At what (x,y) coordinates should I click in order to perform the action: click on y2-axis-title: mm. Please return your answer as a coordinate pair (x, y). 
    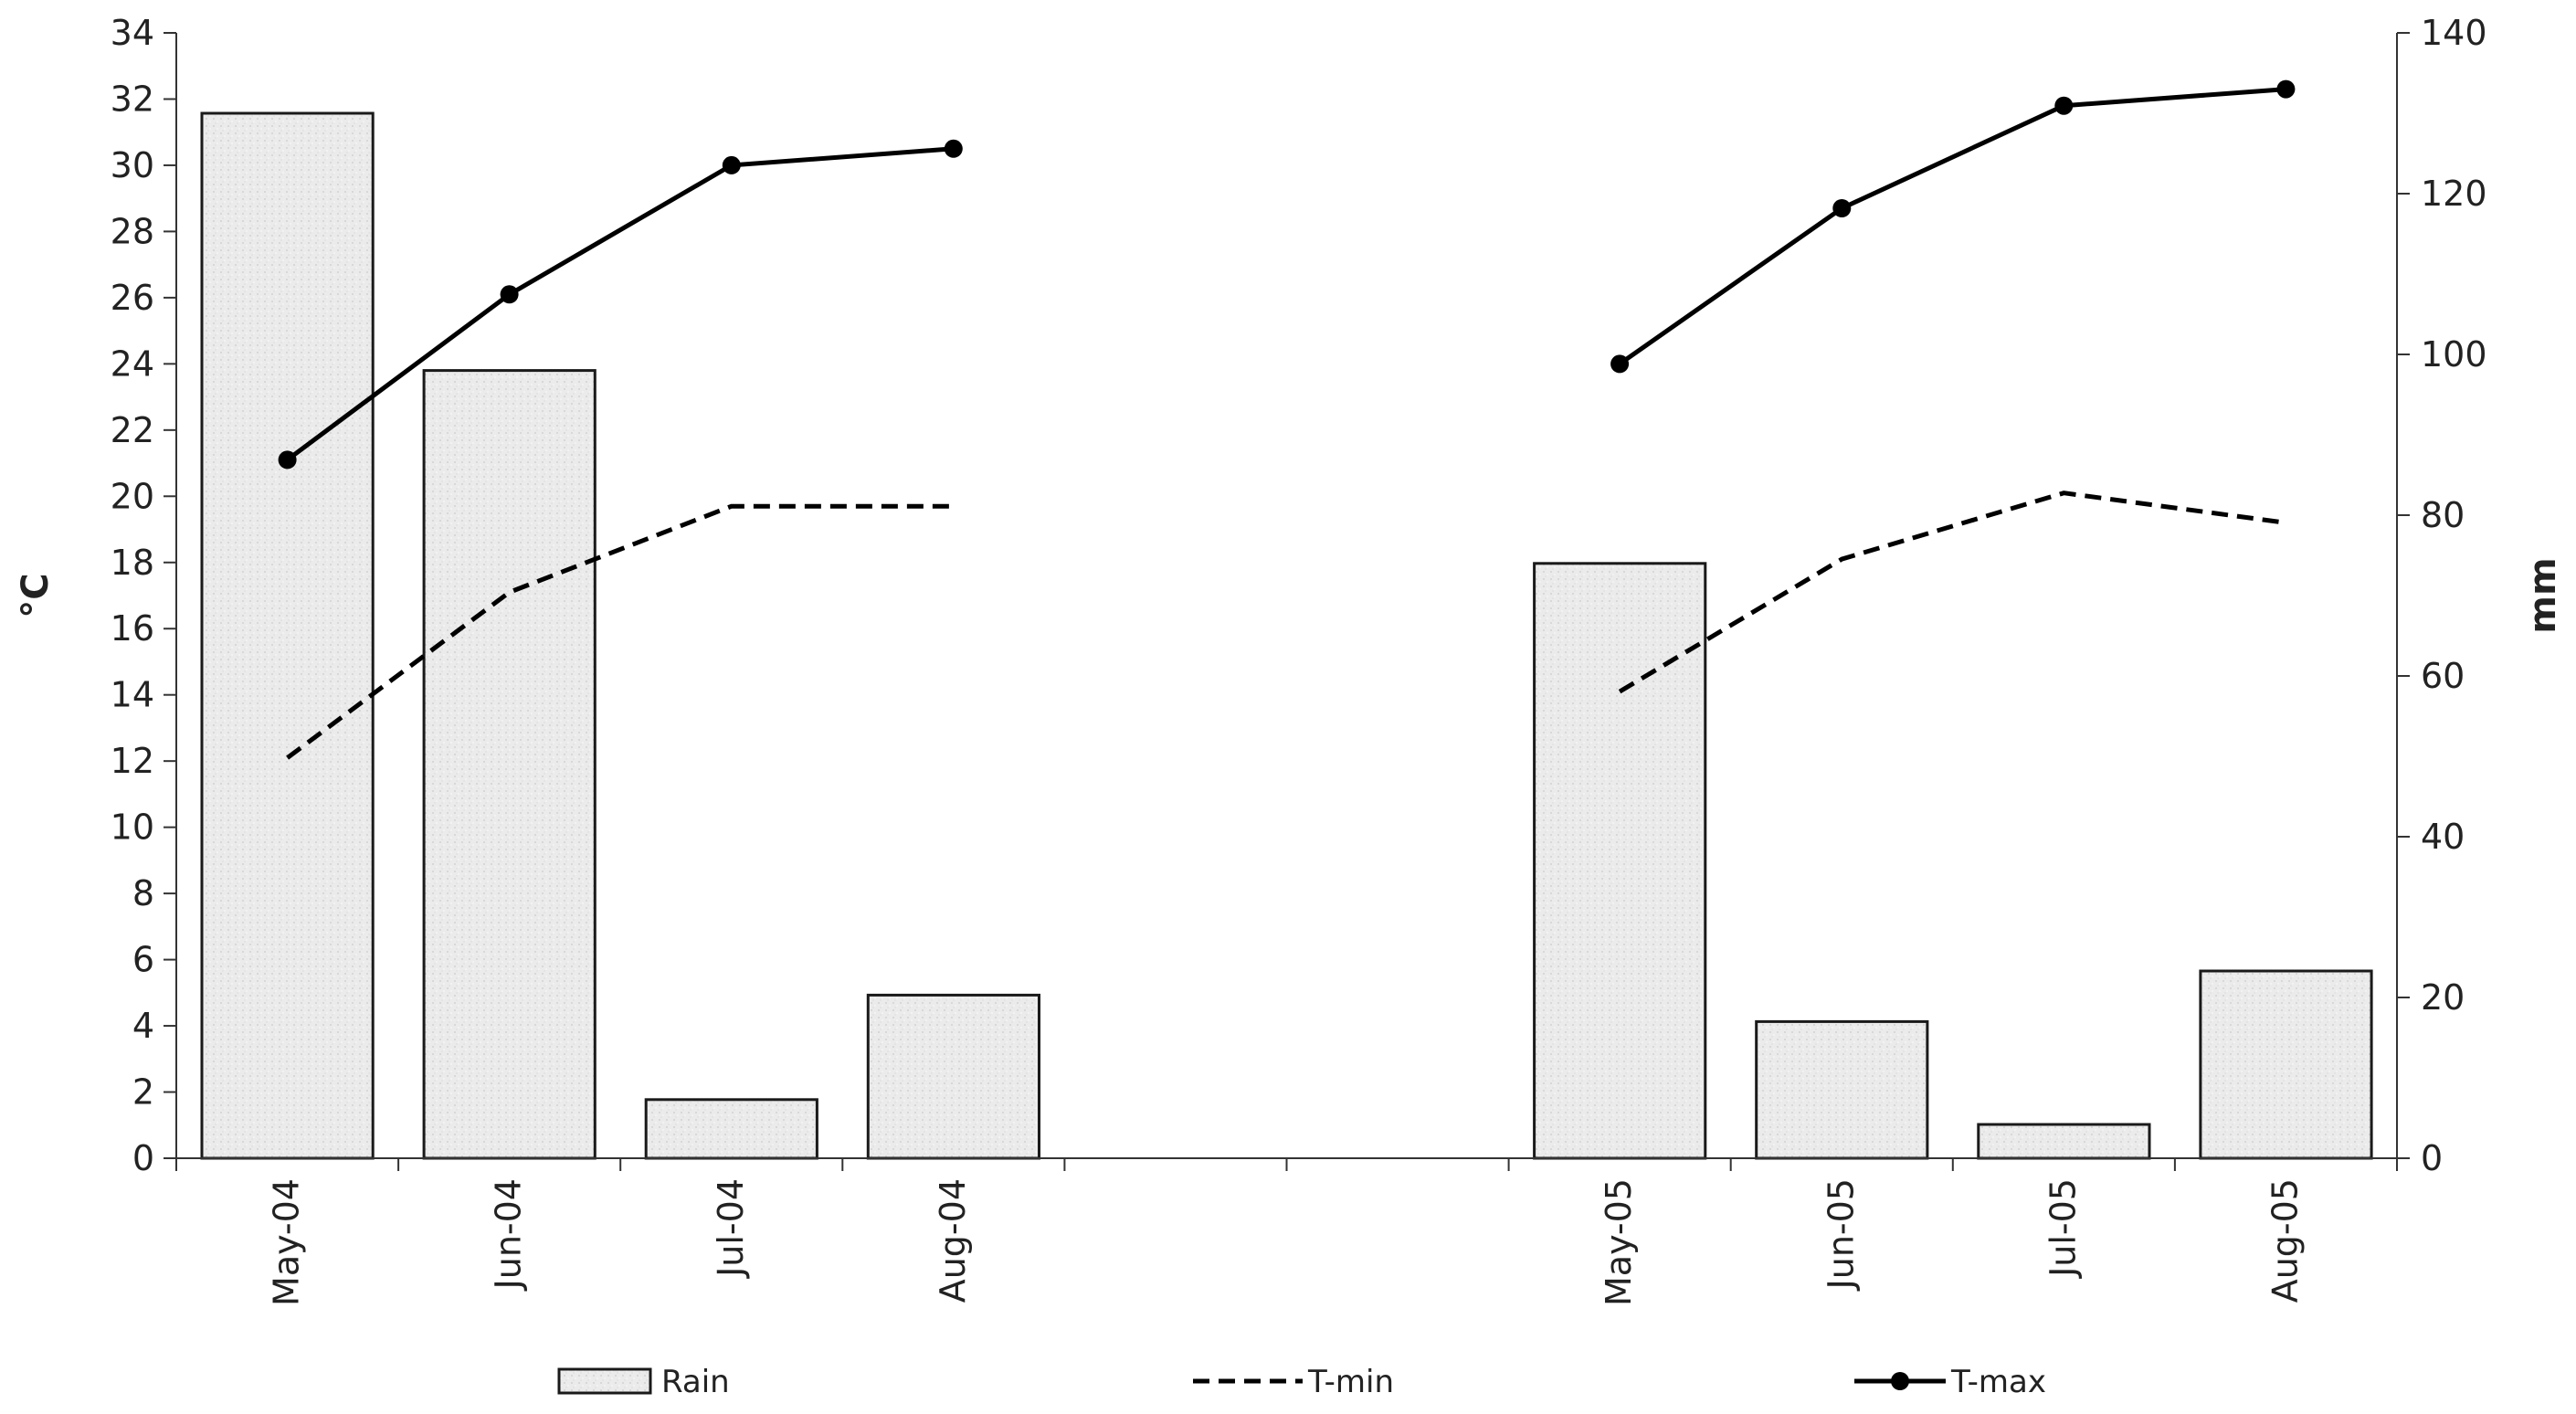
    Looking at the image, I should click on (2543, 595).